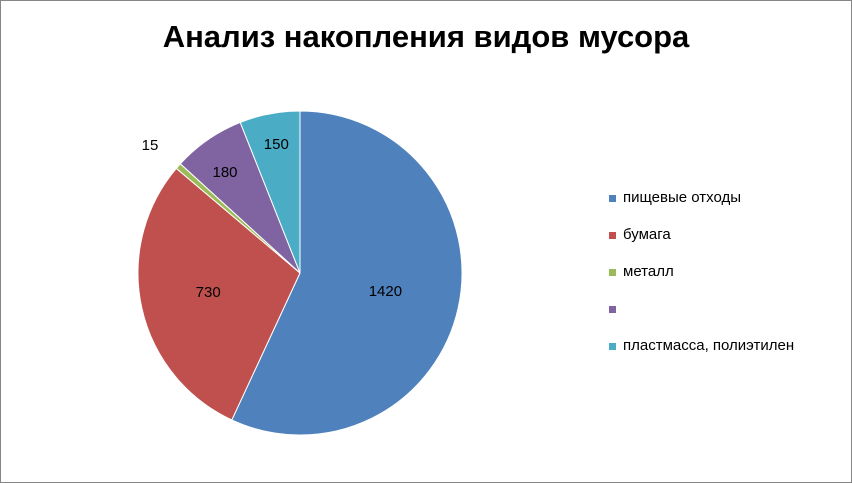  I want to click on legend-label: бумага, so click(647, 234).